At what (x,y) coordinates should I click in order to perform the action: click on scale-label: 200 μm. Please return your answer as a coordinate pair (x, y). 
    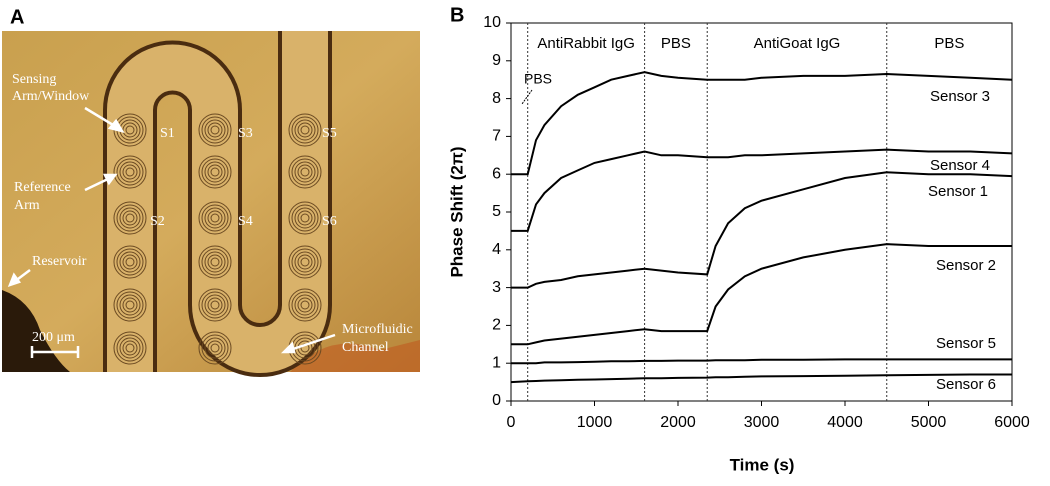
    Looking at the image, I should click on (53, 337).